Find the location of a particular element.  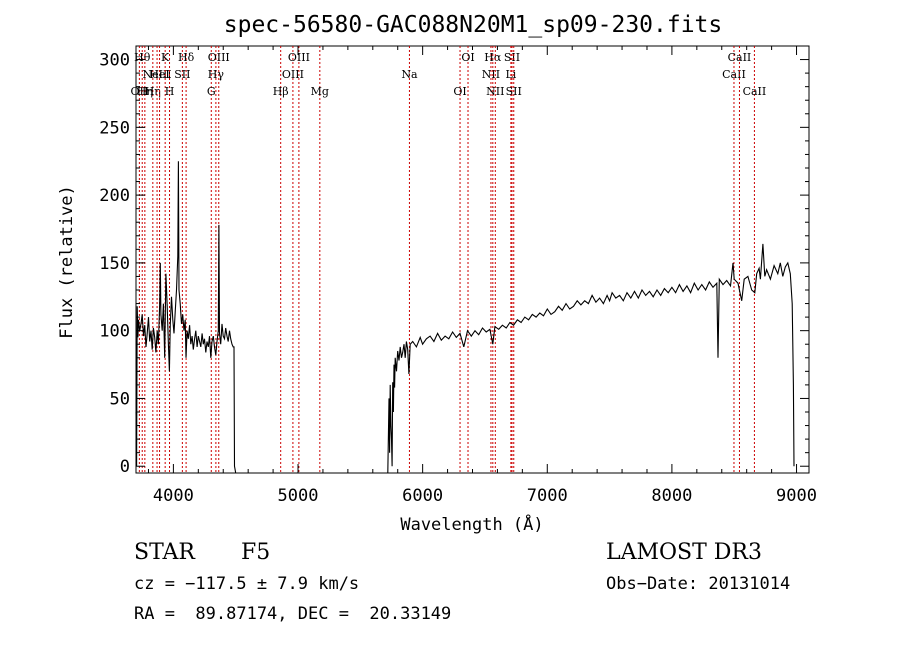

y-tick-label-1: 50 is located at coordinates (120, 399).